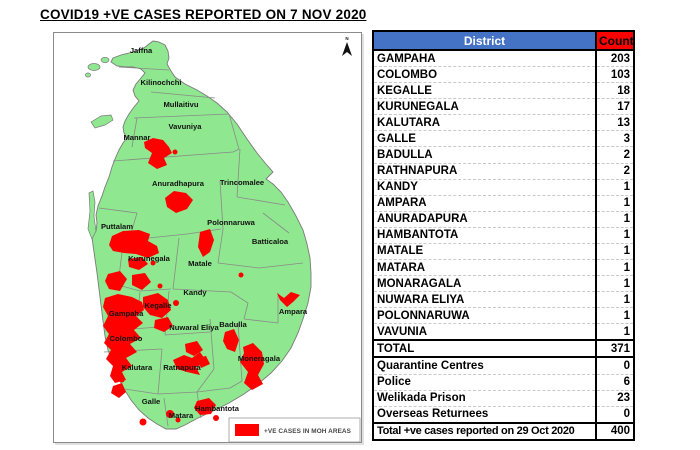  I want to click on count-cell: 103, so click(615, 74).